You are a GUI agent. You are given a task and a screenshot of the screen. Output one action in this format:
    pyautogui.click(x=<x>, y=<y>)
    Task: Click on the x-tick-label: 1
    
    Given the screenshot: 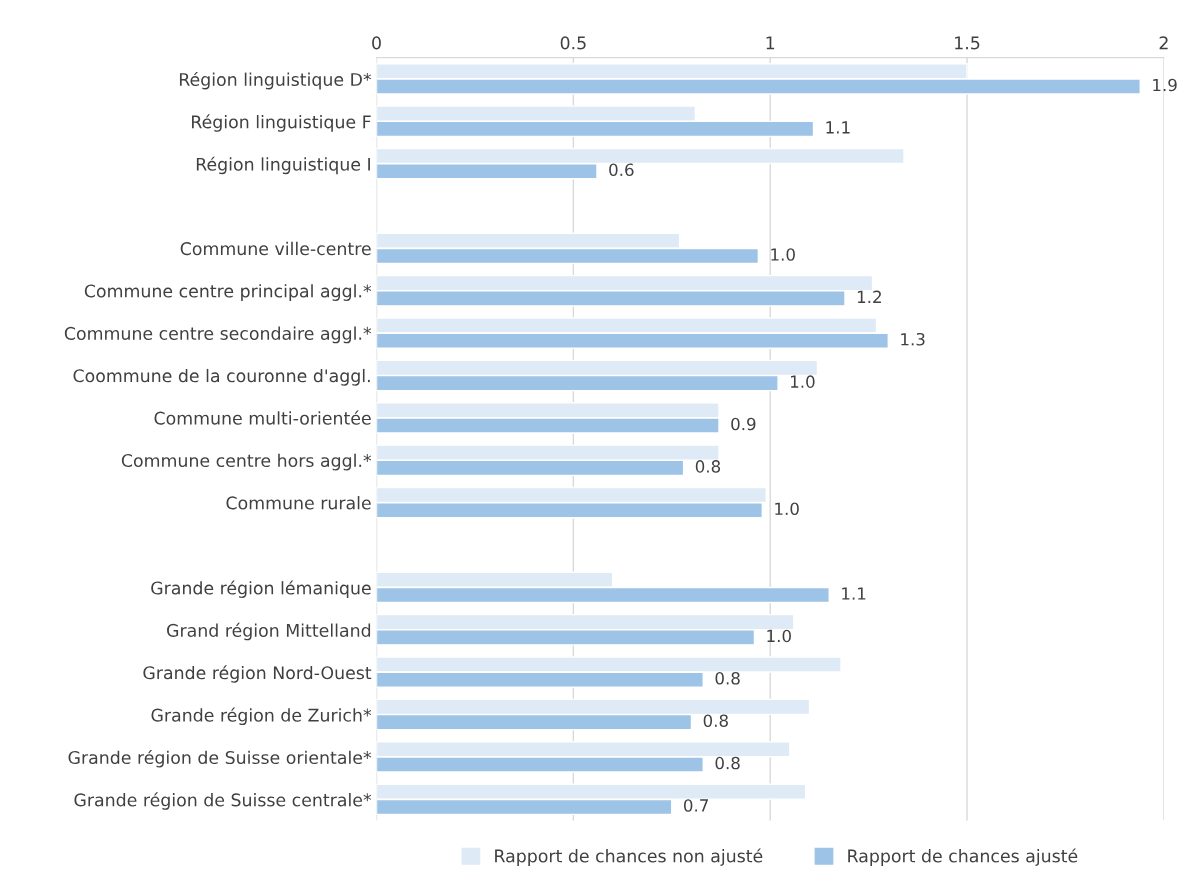 What is the action you would take?
    pyautogui.click(x=770, y=43)
    